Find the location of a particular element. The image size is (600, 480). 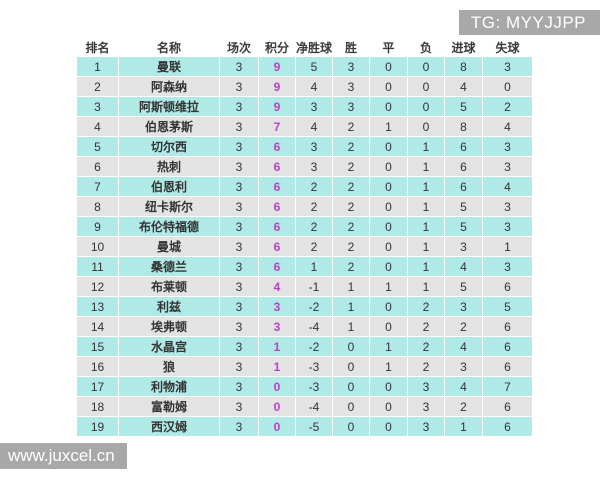

cell-rank: 8 is located at coordinates (97, 206).